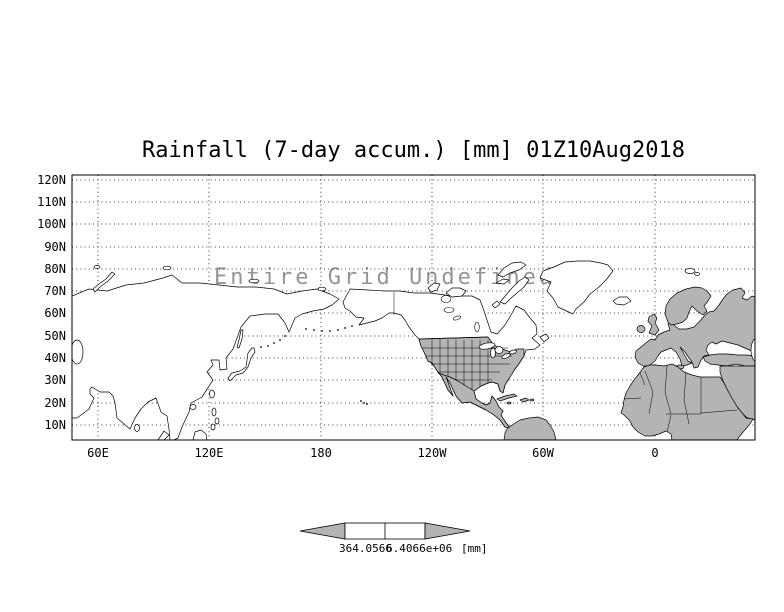 The image size is (784, 612). What do you see at coordinates (728, 360) in the screenshot?
I see `anatolia-landmass` at bounding box center [728, 360].